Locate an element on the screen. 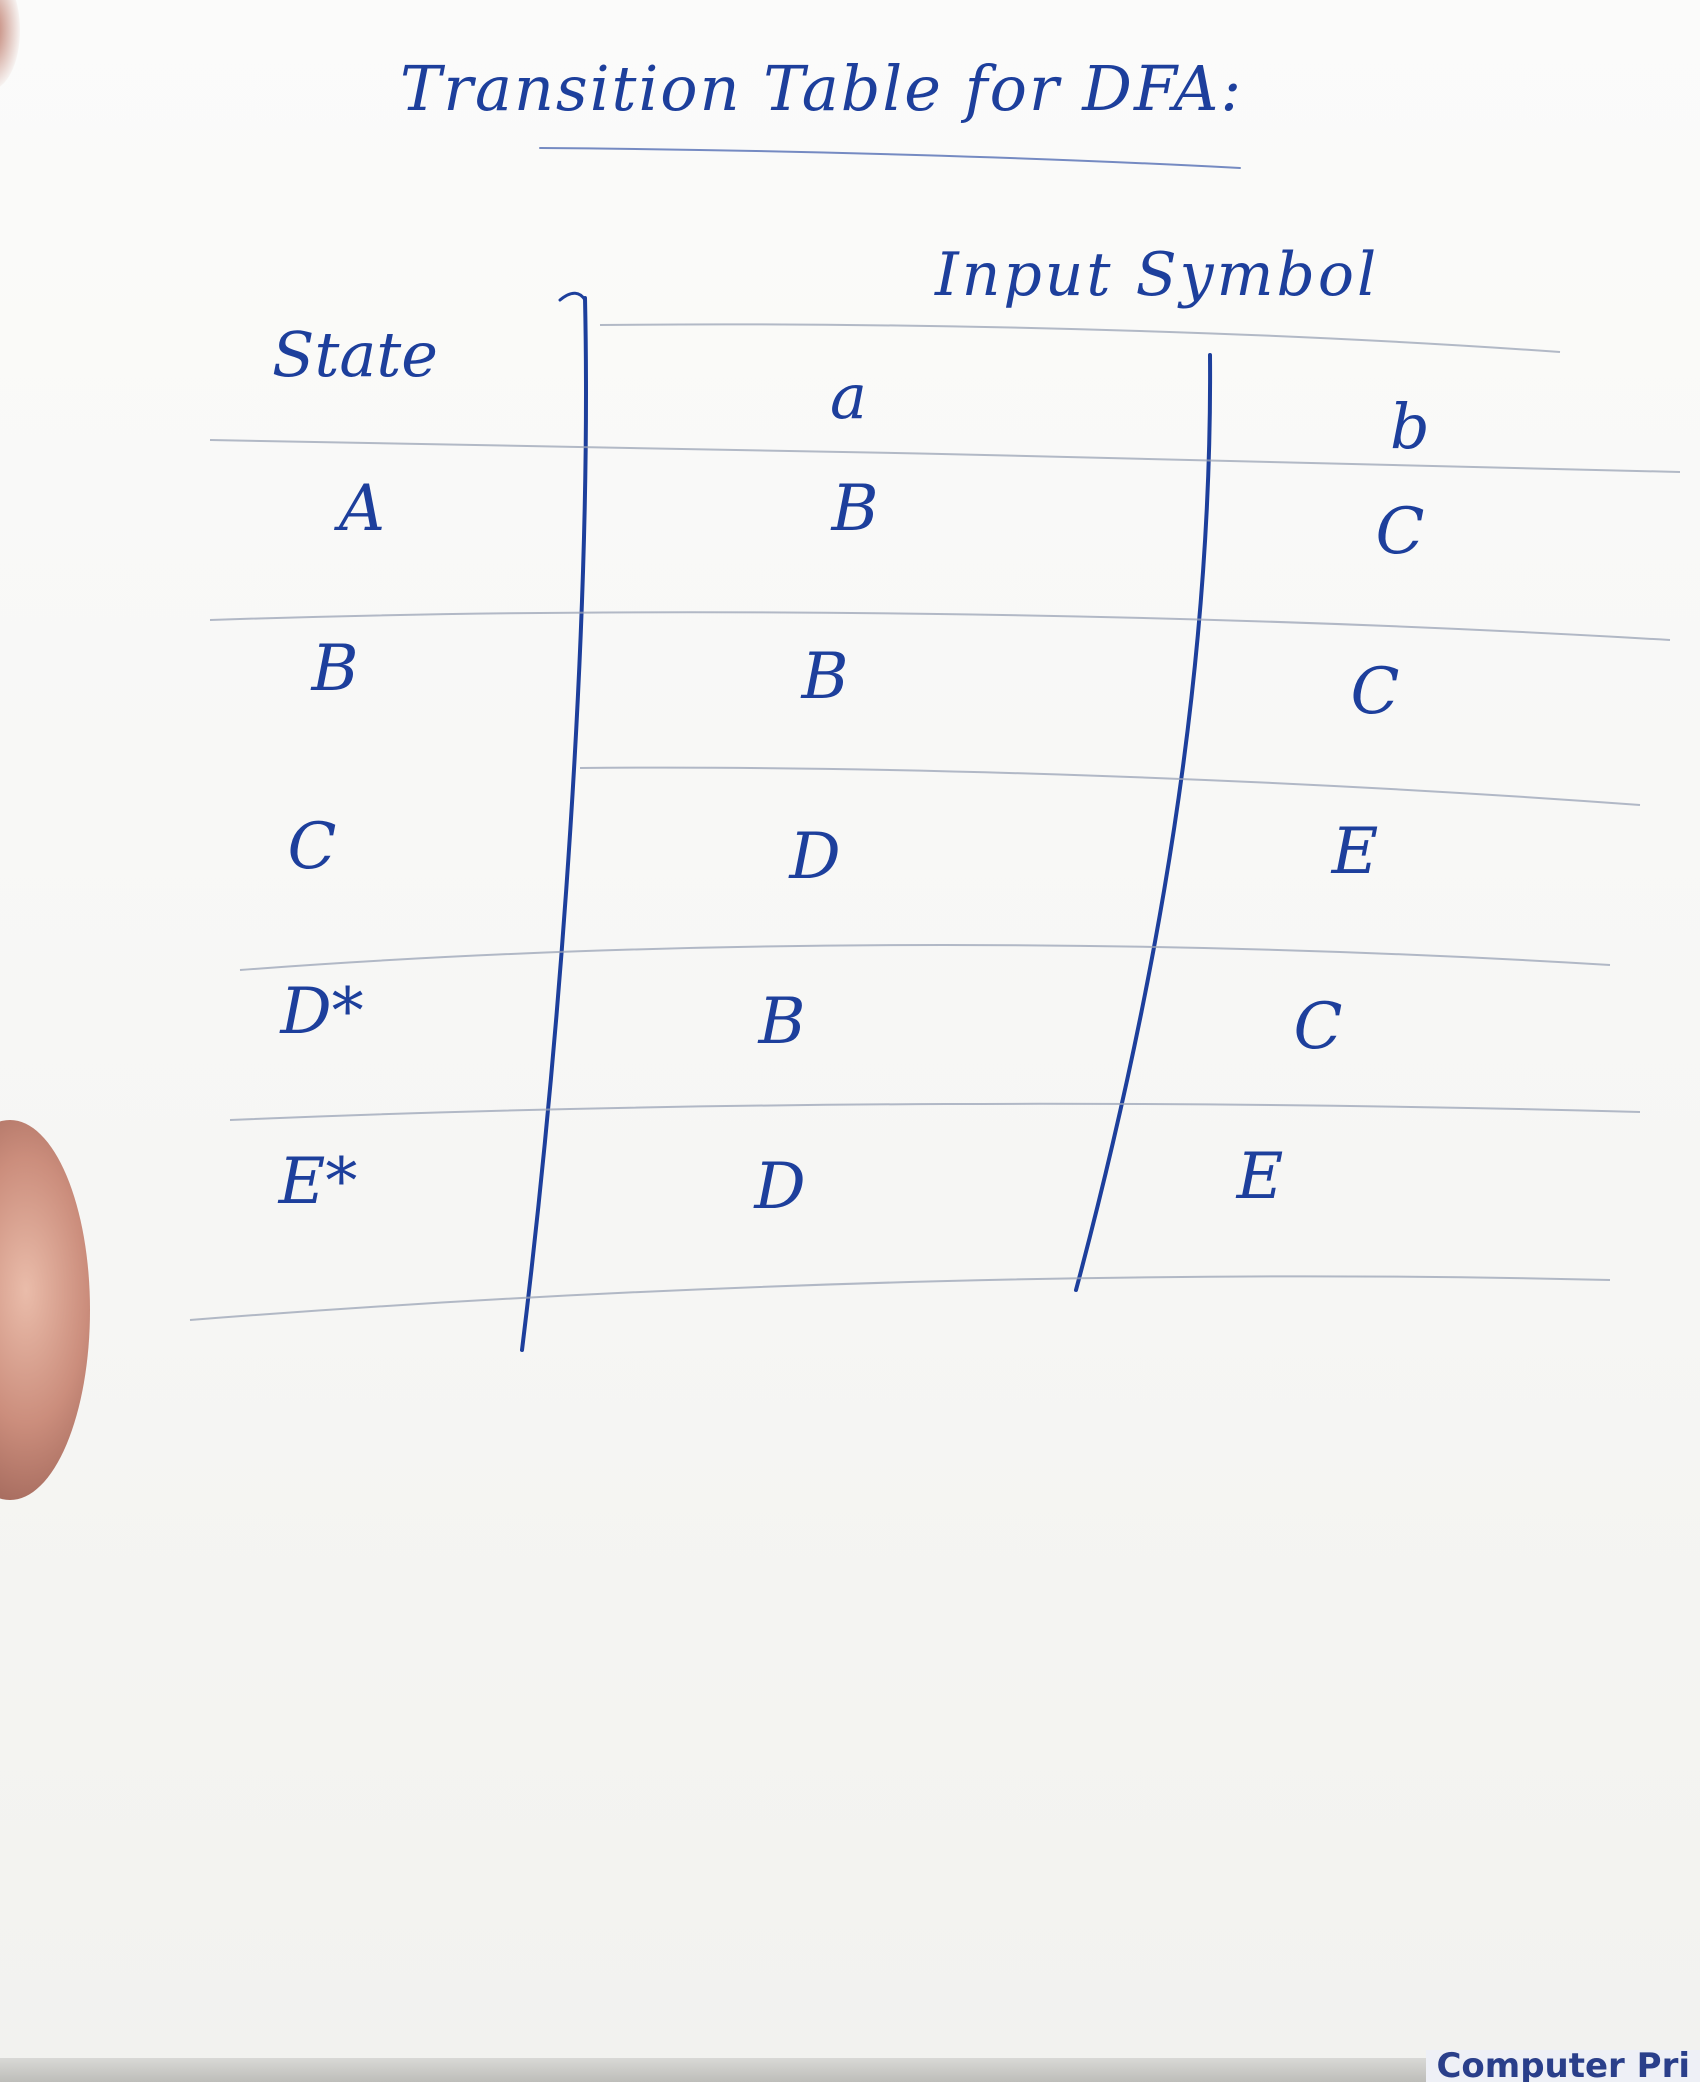  row-1-a: B is located at coordinates (855, 509).